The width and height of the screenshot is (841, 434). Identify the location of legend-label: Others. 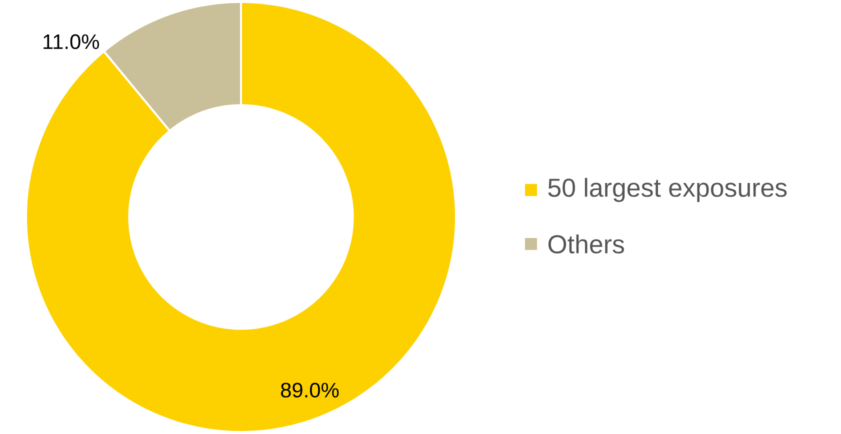
(586, 244).